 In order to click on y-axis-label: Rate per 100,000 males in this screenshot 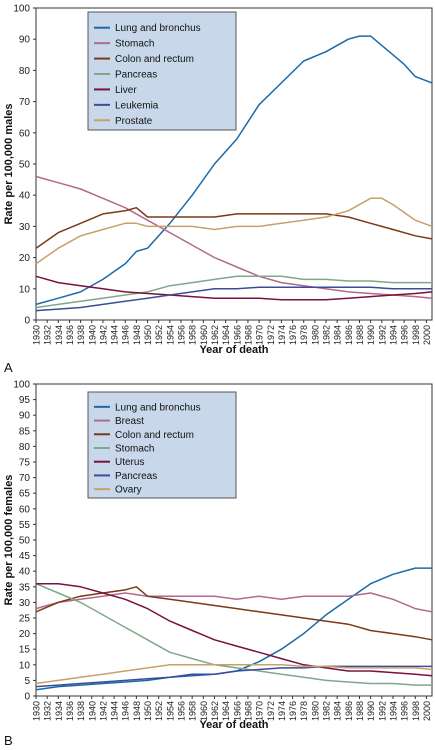, I will do `click(9, 163)`.